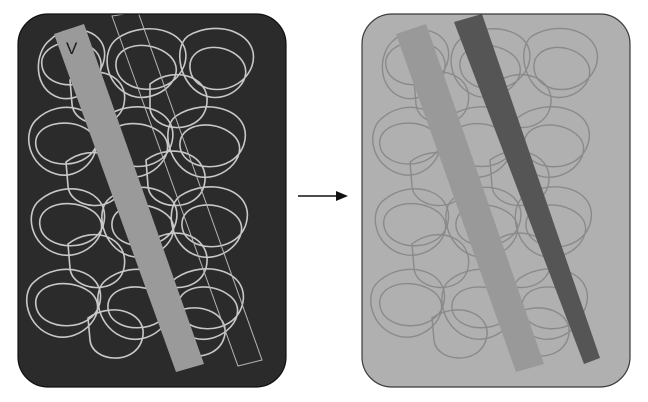 The width and height of the screenshot is (648, 402). Describe the element at coordinates (72, 48) in the screenshot. I see `panel-label-v: V` at that location.